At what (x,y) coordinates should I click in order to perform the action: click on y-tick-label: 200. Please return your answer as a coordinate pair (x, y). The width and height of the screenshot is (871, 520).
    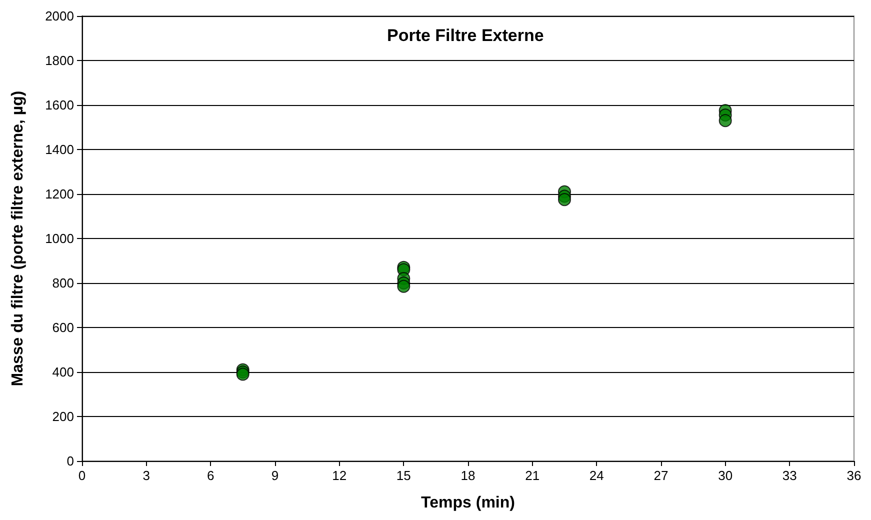
    Looking at the image, I should click on (63, 416).